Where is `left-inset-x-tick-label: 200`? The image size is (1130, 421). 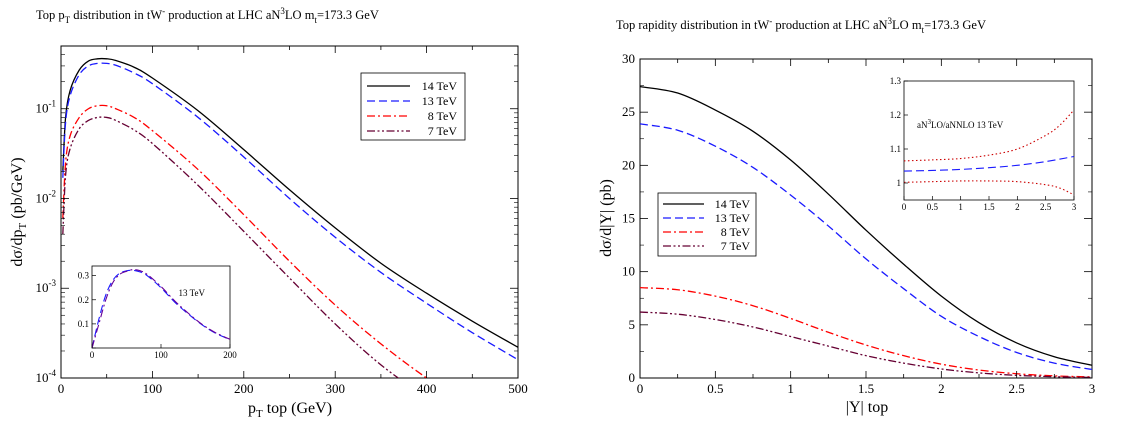 left-inset-x-tick-label: 200 is located at coordinates (230, 355).